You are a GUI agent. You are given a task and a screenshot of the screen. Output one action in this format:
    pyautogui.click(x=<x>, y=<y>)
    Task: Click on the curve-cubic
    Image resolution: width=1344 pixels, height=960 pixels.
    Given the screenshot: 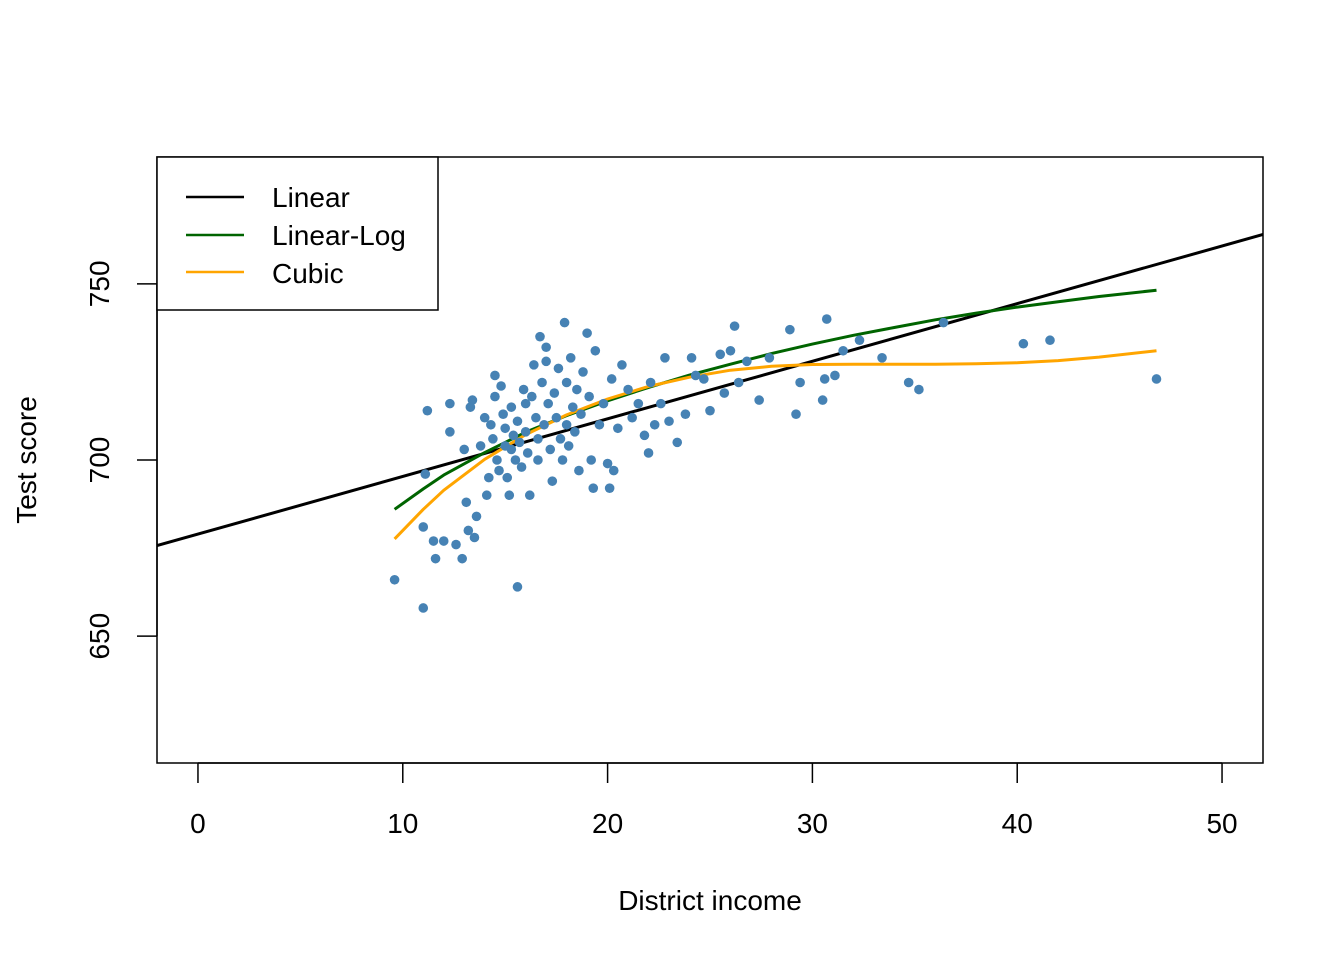 What is the action you would take?
    pyautogui.click(x=775, y=444)
    